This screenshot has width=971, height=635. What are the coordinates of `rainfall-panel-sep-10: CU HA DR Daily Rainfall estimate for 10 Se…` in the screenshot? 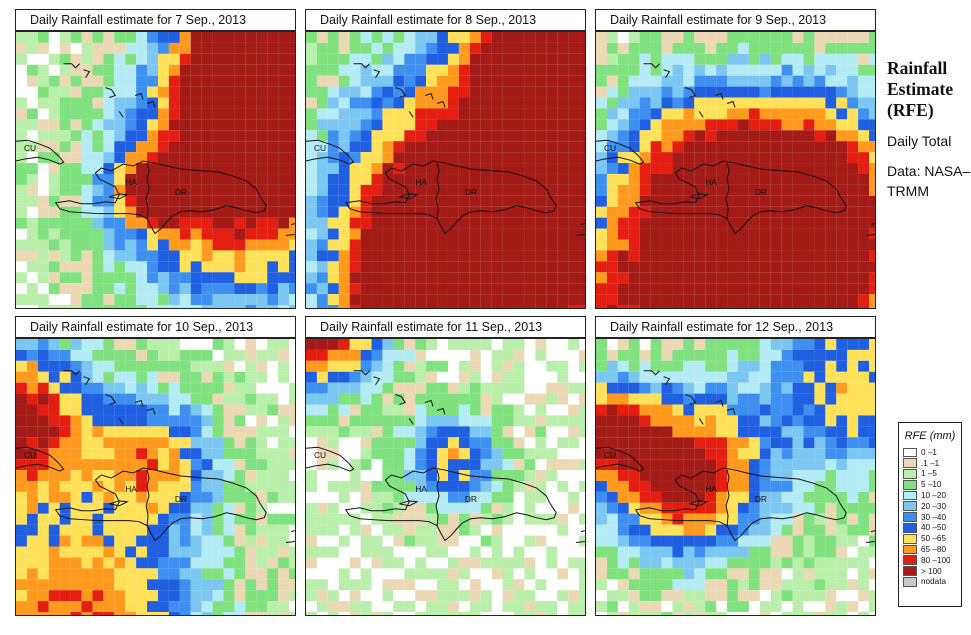 It's located at (155, 466).